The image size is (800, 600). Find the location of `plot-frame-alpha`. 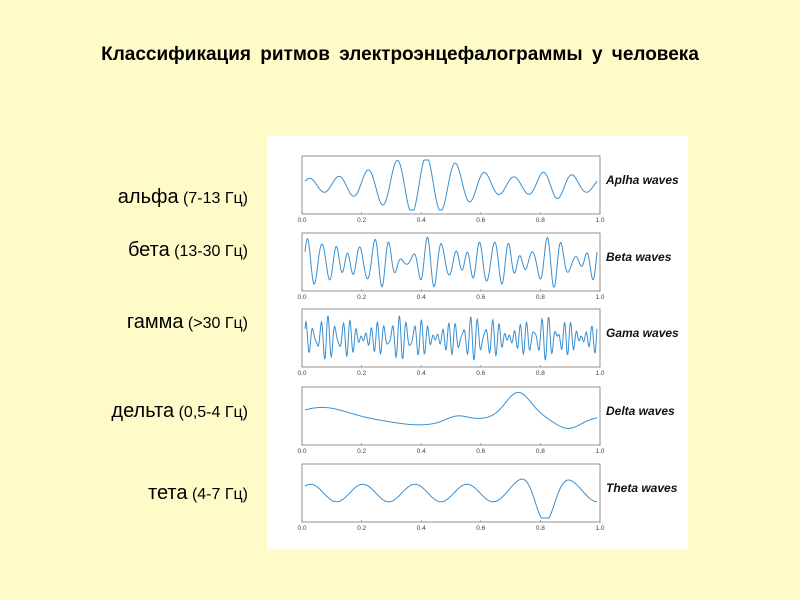

plot-frame-alpha is located at coordinates (451, 185).